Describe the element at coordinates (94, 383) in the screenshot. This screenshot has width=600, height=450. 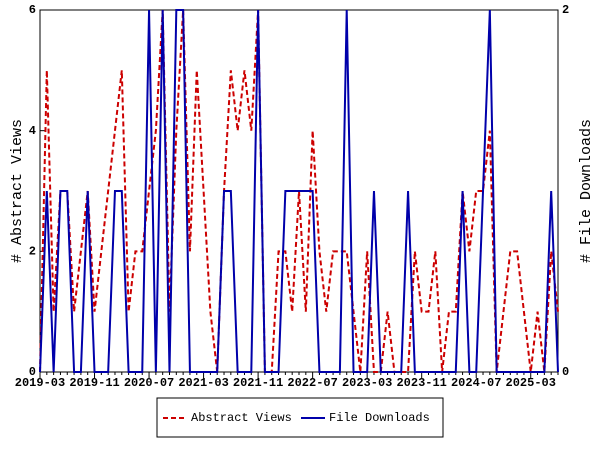
I see `x-tick-label: 2019-11` at that location.